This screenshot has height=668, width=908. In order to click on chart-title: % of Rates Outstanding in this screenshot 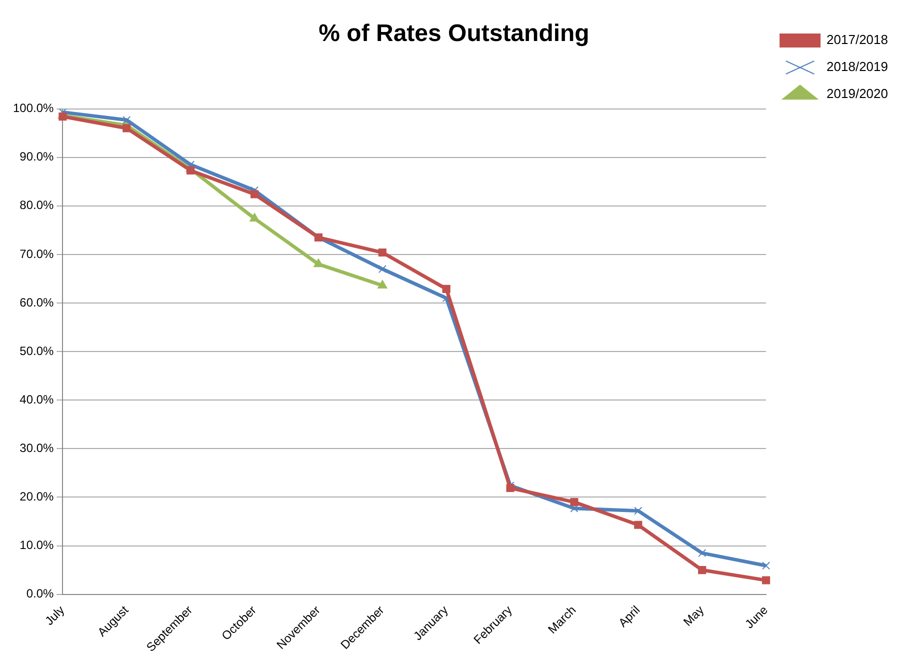, I will do `click(454, 34)`.